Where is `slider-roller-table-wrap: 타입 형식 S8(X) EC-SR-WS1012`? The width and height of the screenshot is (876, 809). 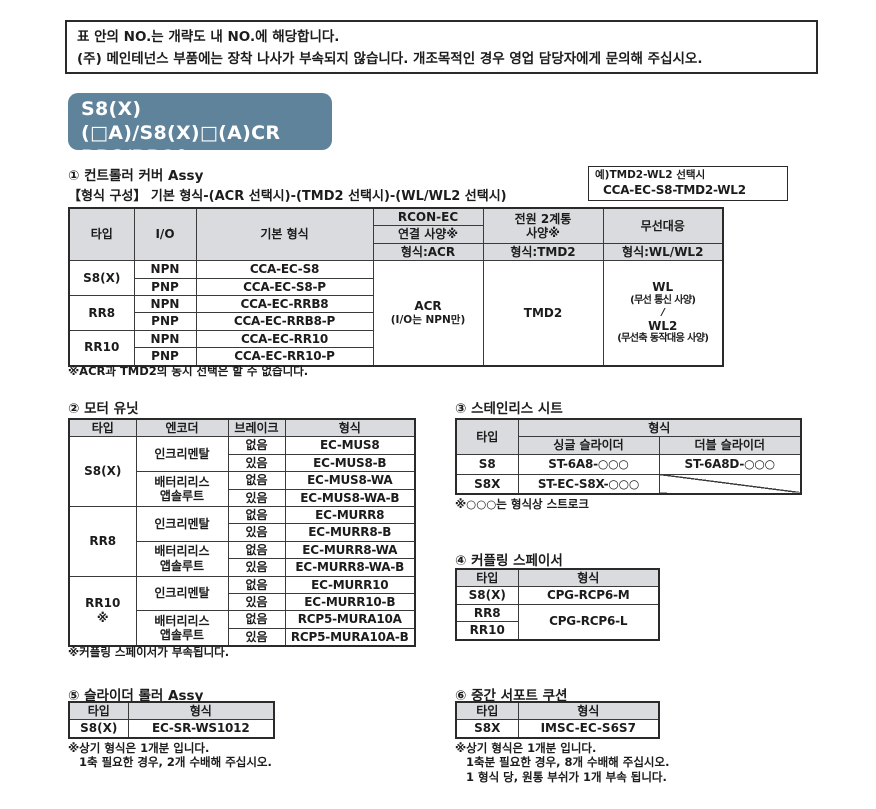 slider-roller-table-wrap: 타입 형식 S8(X) EC-SR-WS1012 is located at coordinates (171, 720).